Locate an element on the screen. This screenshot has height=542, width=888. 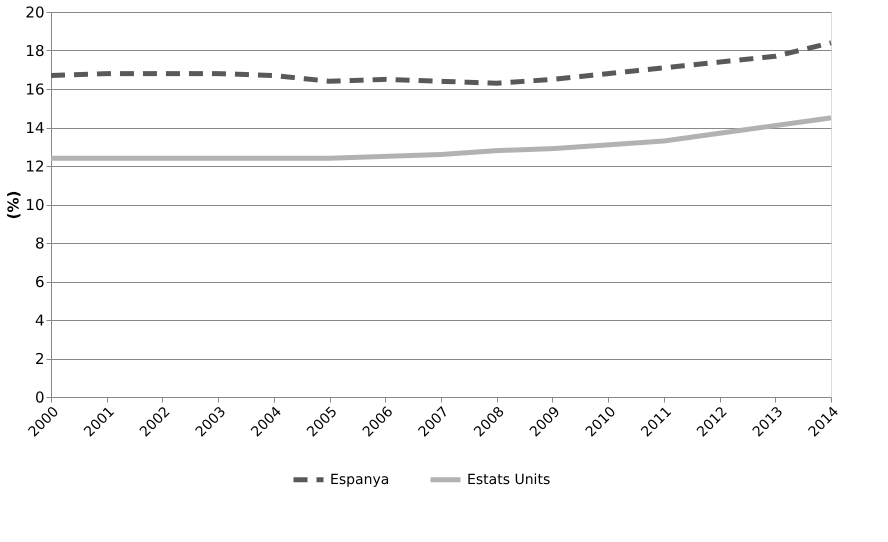
y-tick-label: 2 is located at coordinates (39, 359).